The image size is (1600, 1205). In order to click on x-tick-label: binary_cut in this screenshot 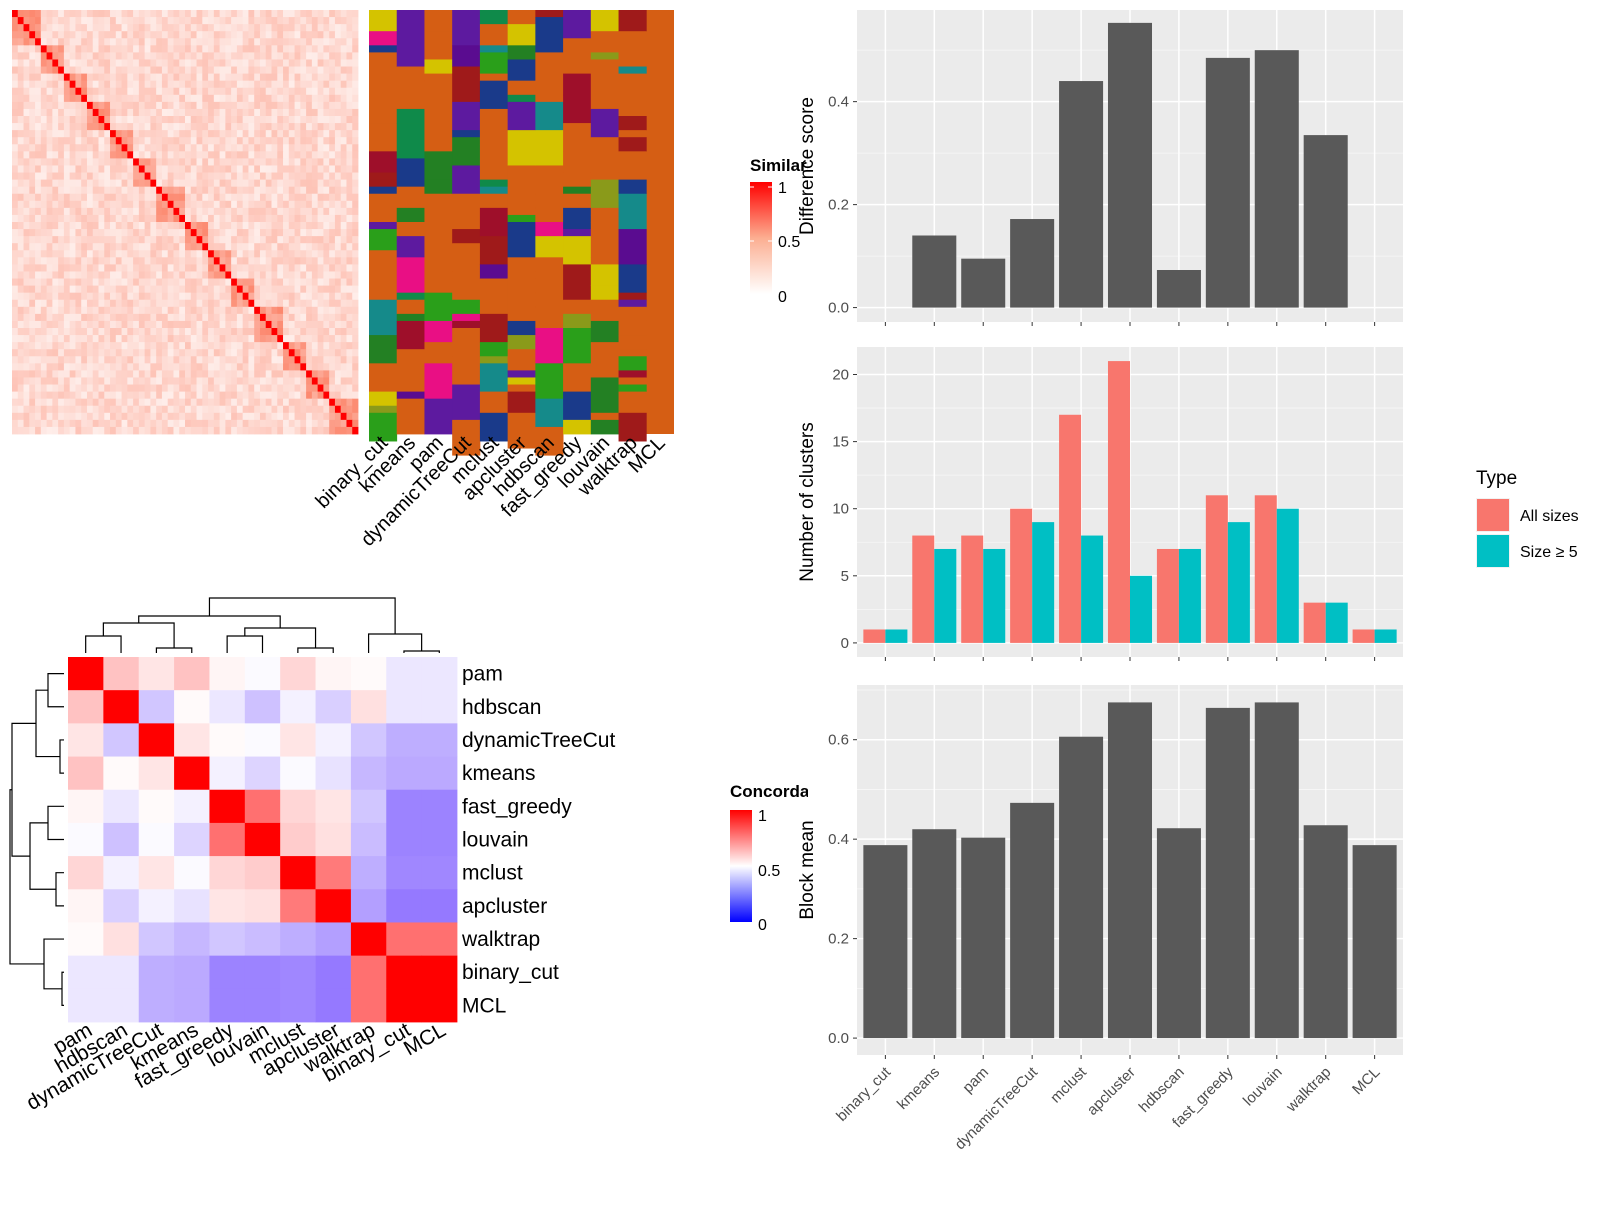, I will do `click(864, 1094)`.